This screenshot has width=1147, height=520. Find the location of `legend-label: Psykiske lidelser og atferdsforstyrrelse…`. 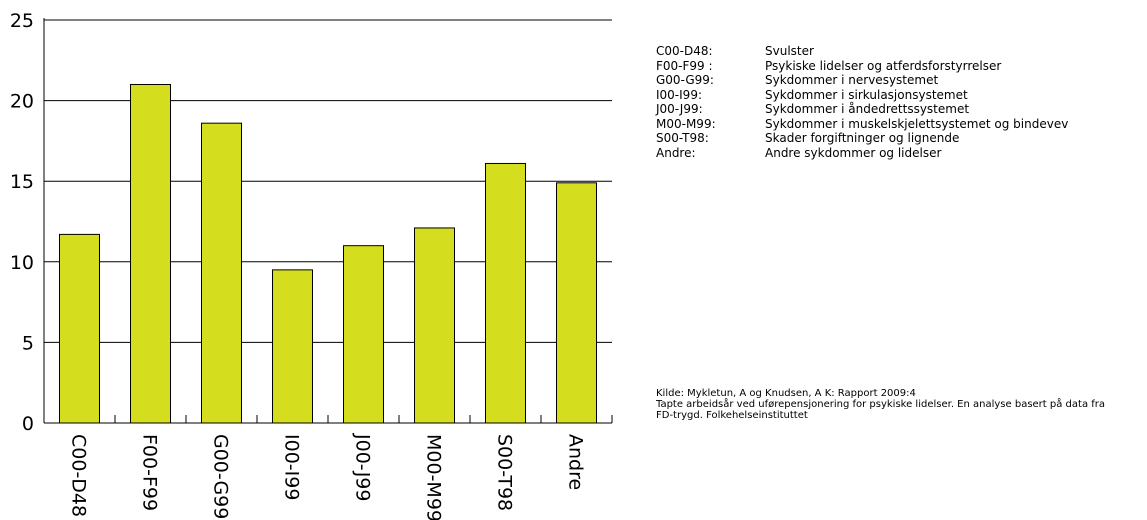

legend-label: Psykiske lidelser og atferdsforstyrrelse… is located at coordinates (883, 65).